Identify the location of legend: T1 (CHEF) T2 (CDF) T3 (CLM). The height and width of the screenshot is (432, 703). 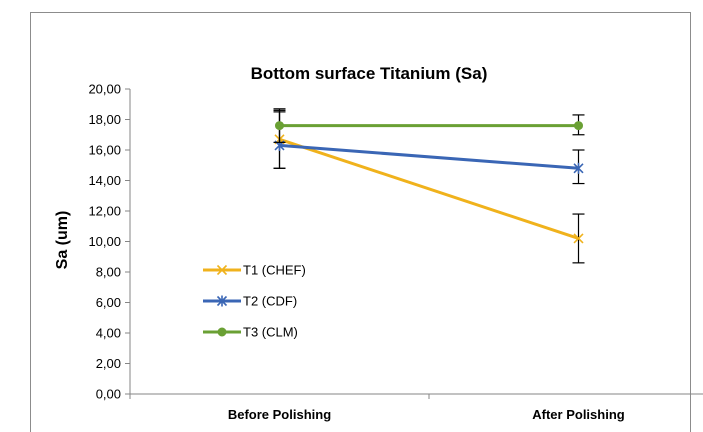
(254, 301).